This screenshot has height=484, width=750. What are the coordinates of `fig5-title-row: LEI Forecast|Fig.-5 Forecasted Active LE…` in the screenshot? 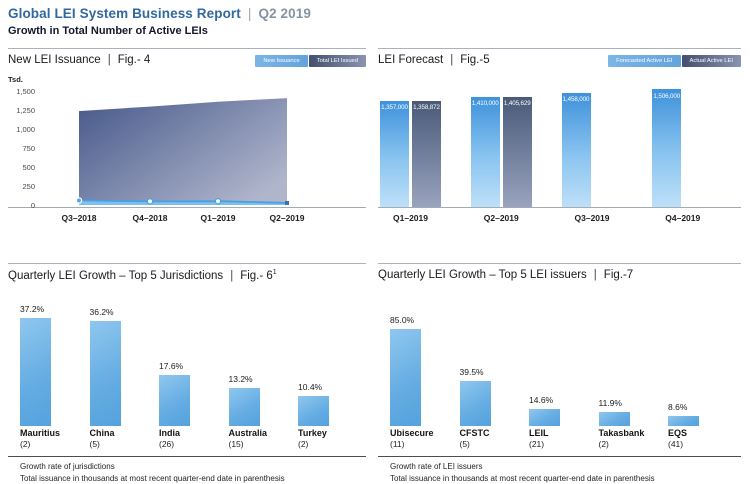 It's located at (559, 63).